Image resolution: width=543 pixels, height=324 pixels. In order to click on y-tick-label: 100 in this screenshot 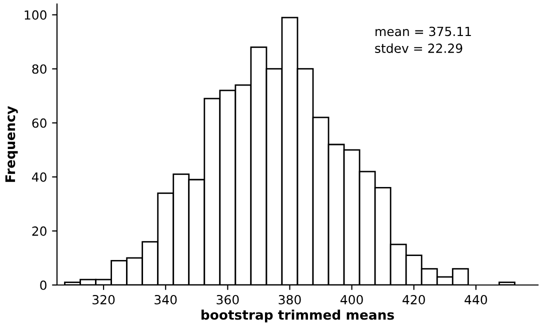, I will do `click(35, 15)`.